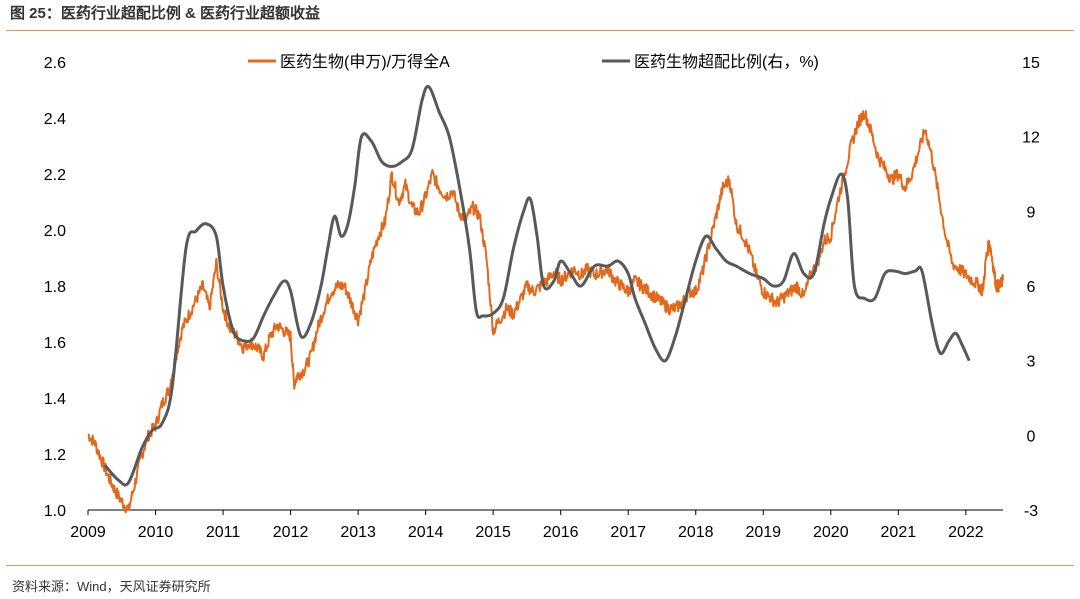  Describe the element at coordinates (111, 586) in the screenshot. I see `source-note: 资料来源：Wind，天风证券研究所` at that location.